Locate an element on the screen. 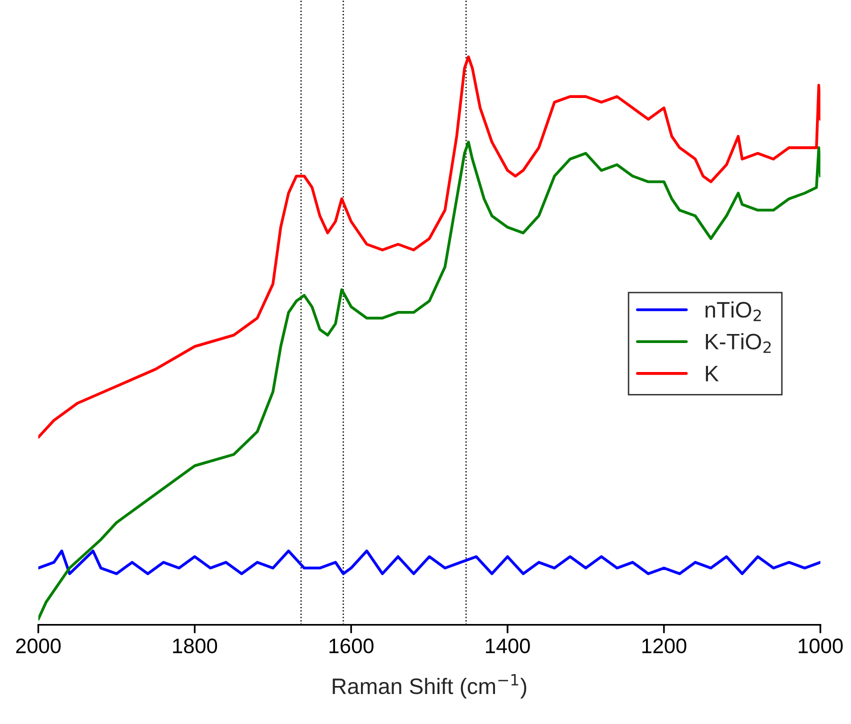 The image size is (851, 724). legend-label: K is located at coordinates (712, 374).